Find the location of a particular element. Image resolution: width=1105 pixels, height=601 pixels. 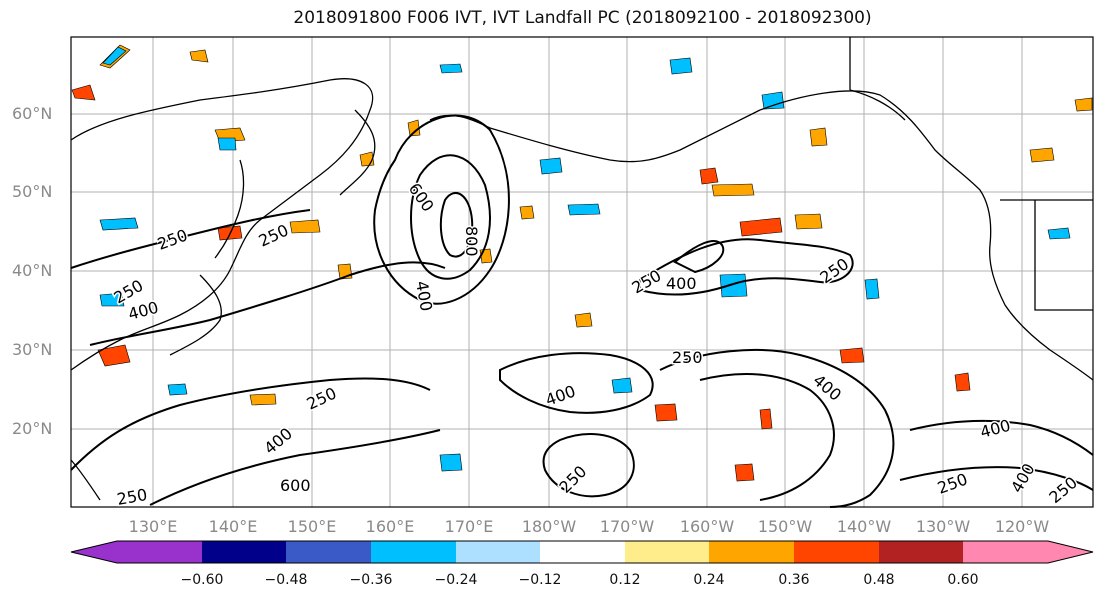

colorbar-tick-label: 0.60 is located at coordinates (963, 580).